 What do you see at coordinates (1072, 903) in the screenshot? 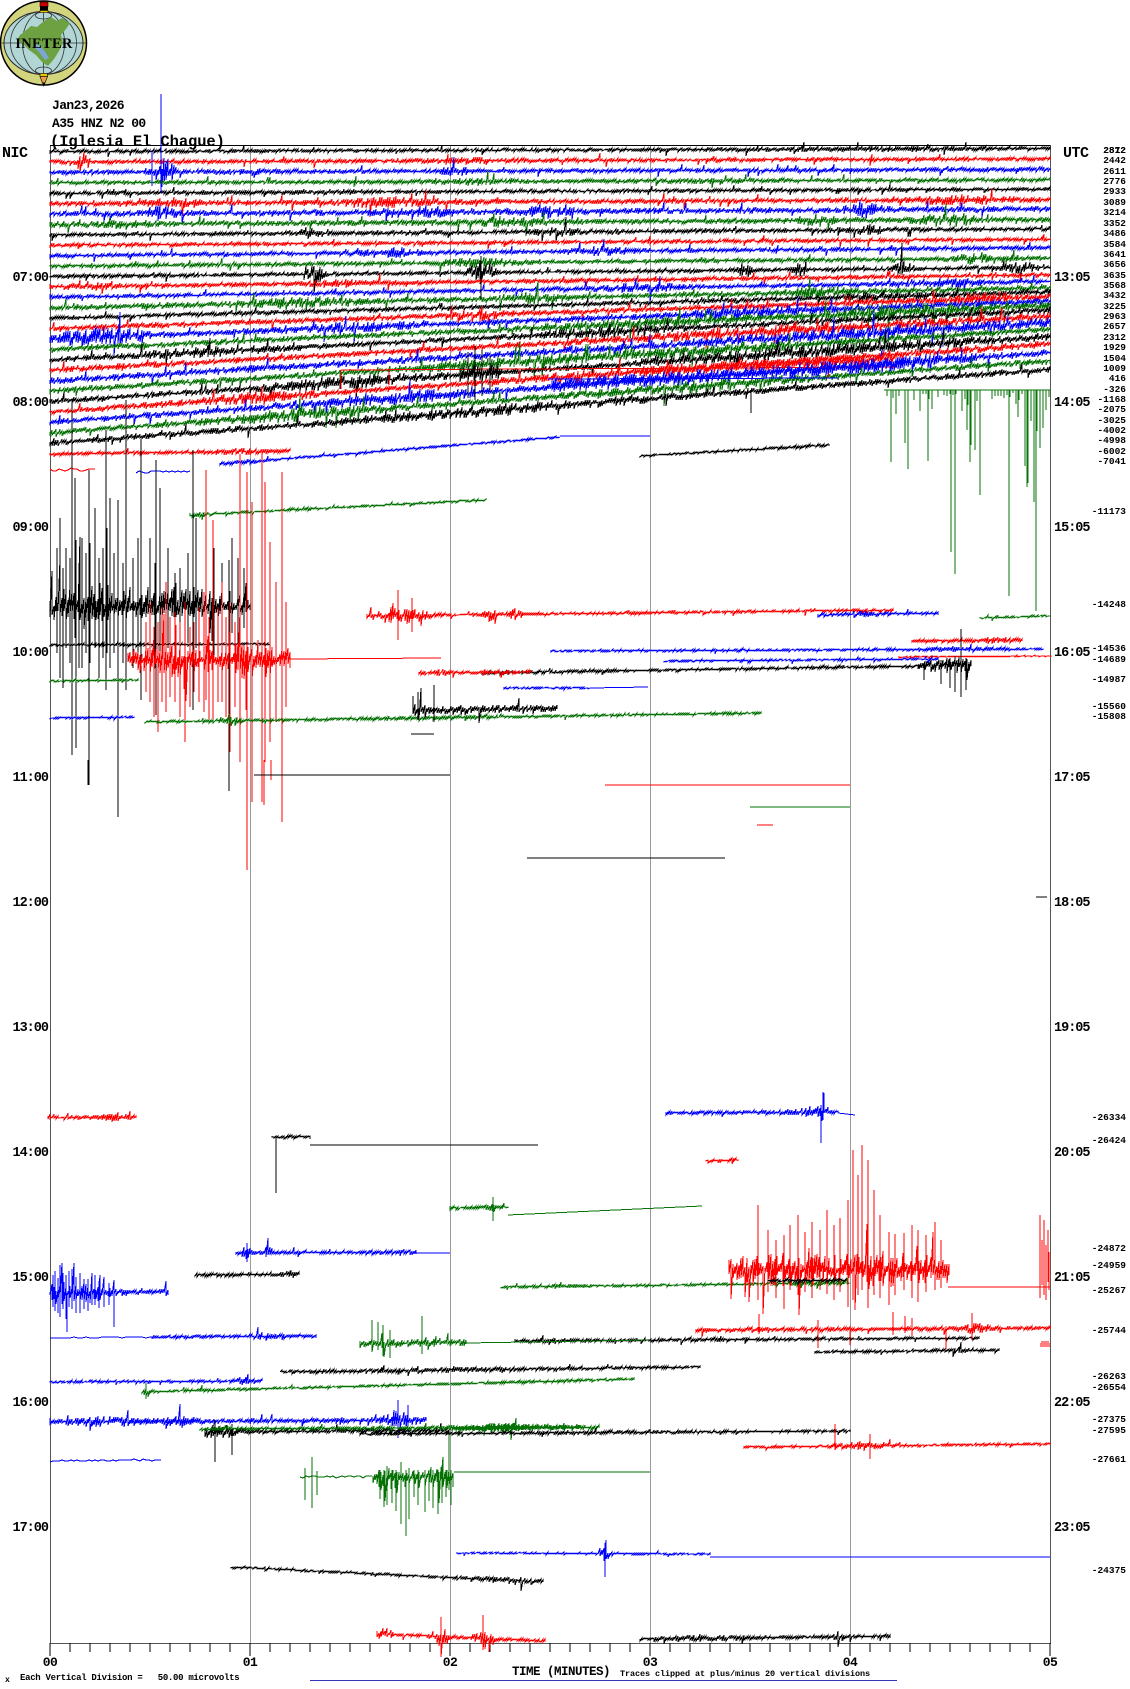
I see `svg-text: 18:05` at bounding box center [1072, 903].